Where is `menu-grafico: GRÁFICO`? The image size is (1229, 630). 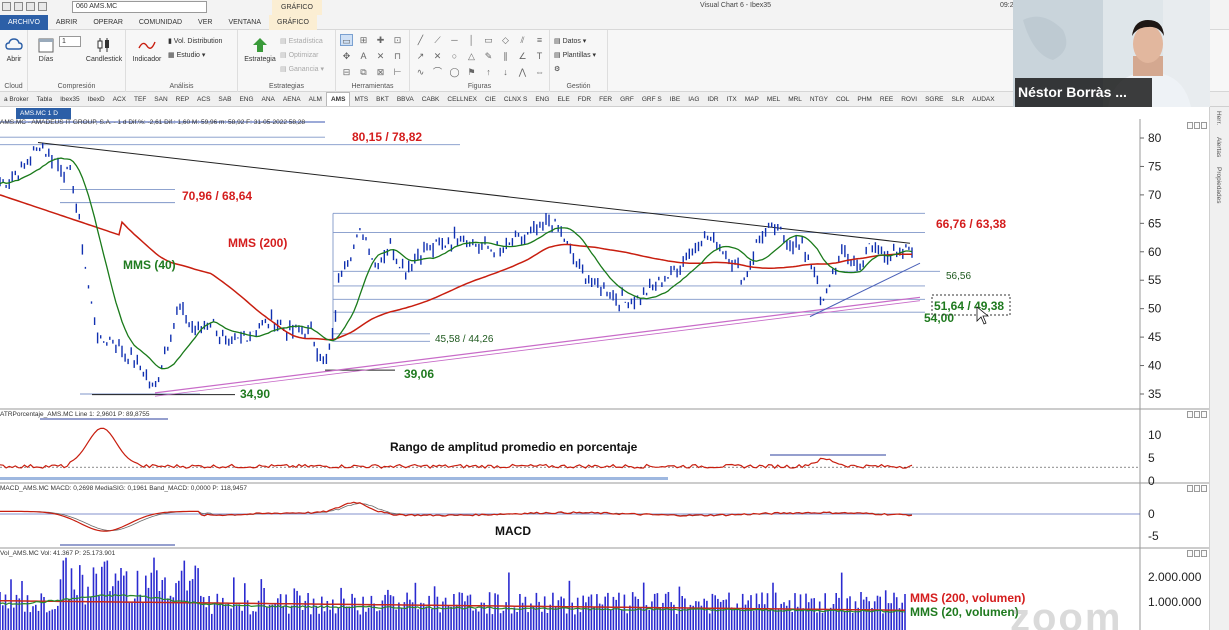
menu-grafico: GRÁFICO is located at coordinates (293, 22).